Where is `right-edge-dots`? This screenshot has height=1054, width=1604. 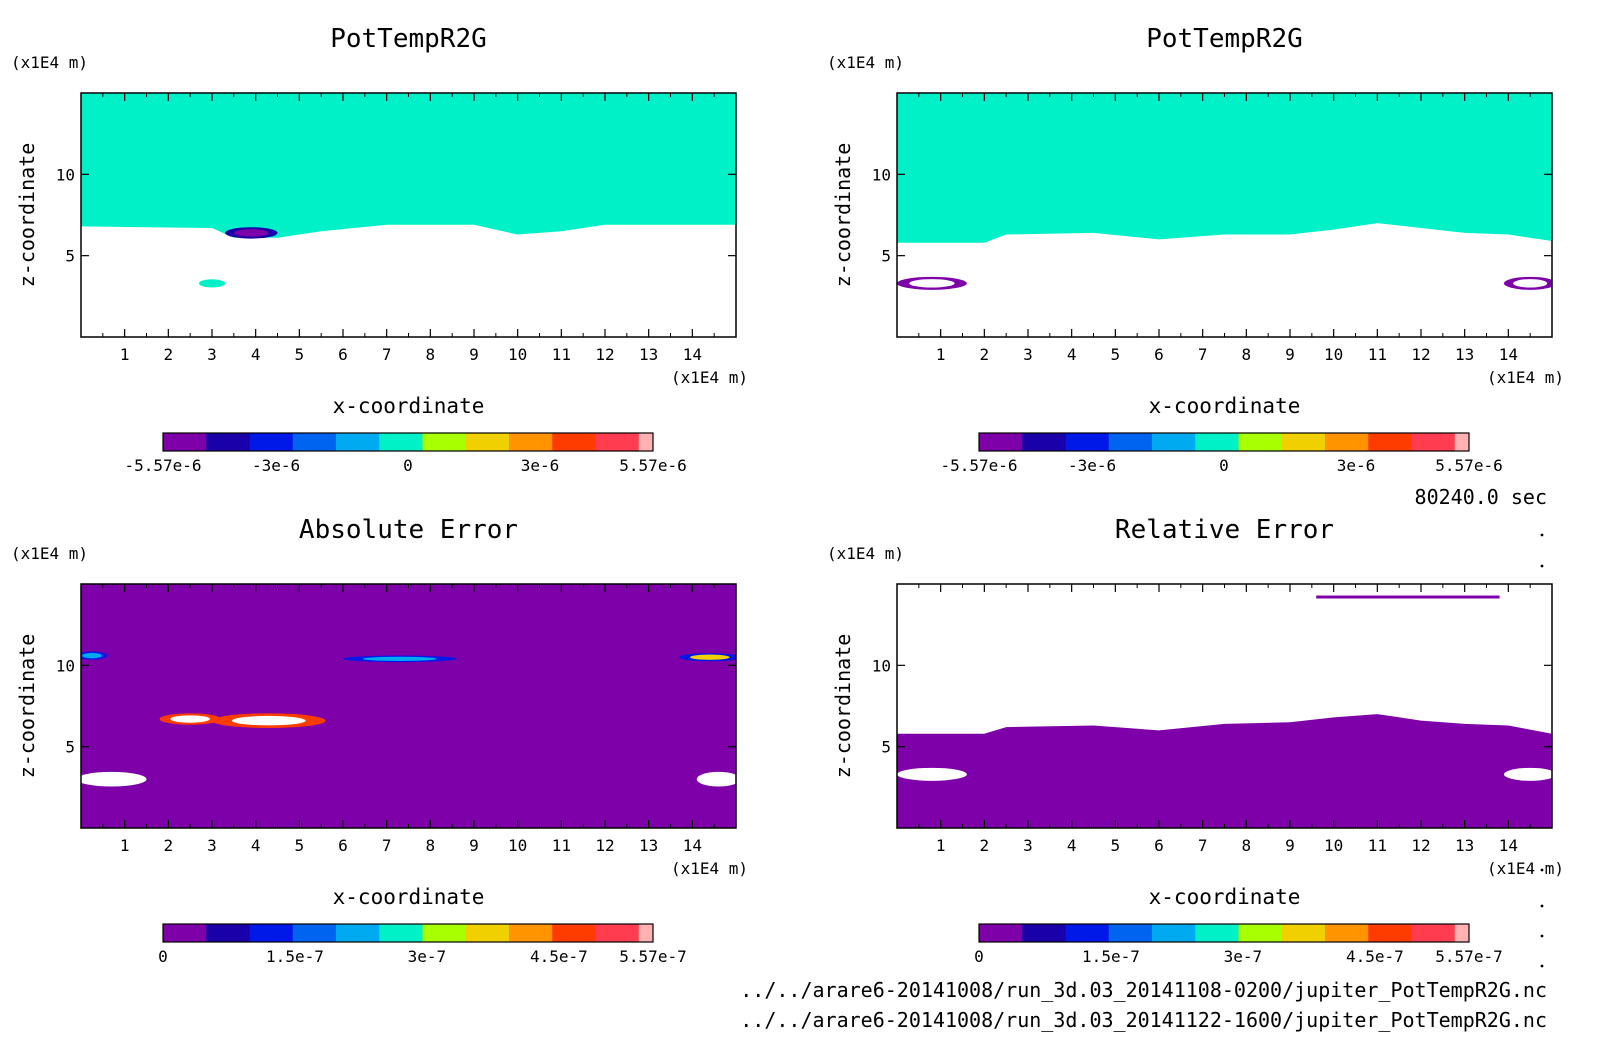
right-edge-dots is located at coordinates (1542, 750).